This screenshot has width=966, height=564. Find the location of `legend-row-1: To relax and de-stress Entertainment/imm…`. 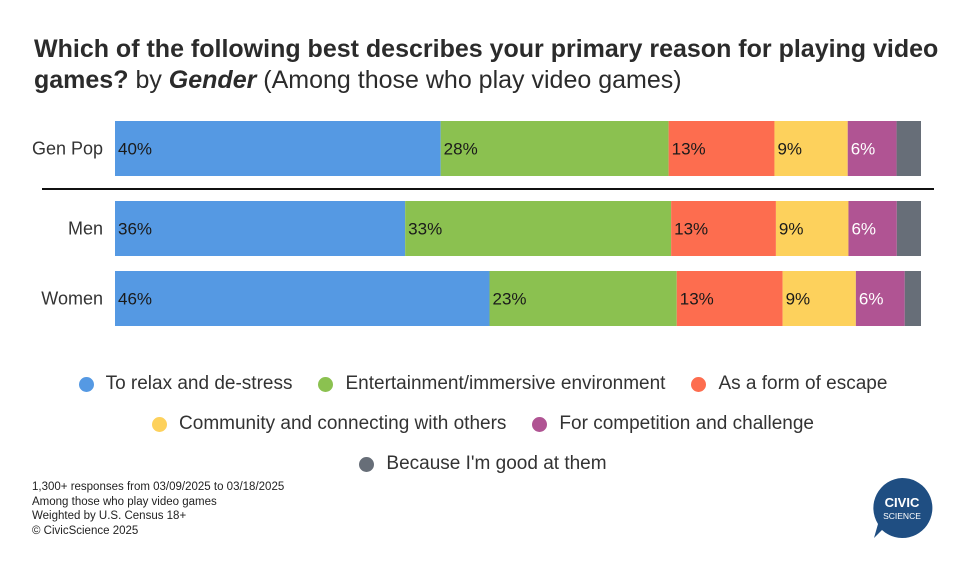

legend-row-1: To relax and de-stress Entertainment/imm… is located at coordinates (483, 384).